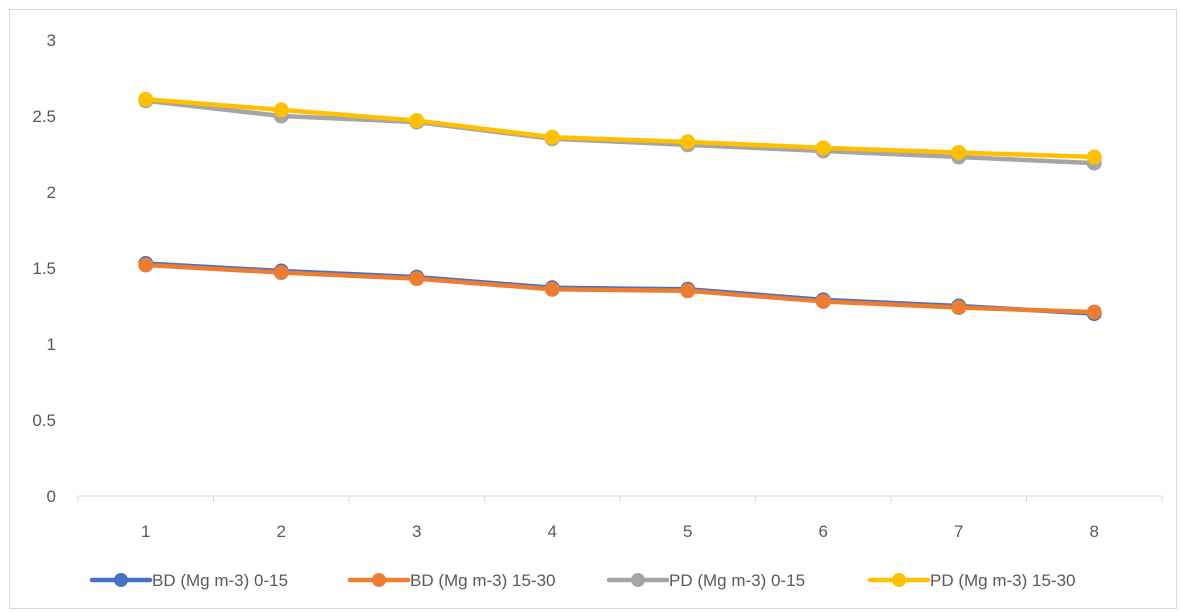 The height and width of the screenshot is (612, 1180). Describe the element at coordinates (620, 518) in the screenshot. I see `x-axis-ticks: 1 2 3 4 5 6 7 8` at that location.